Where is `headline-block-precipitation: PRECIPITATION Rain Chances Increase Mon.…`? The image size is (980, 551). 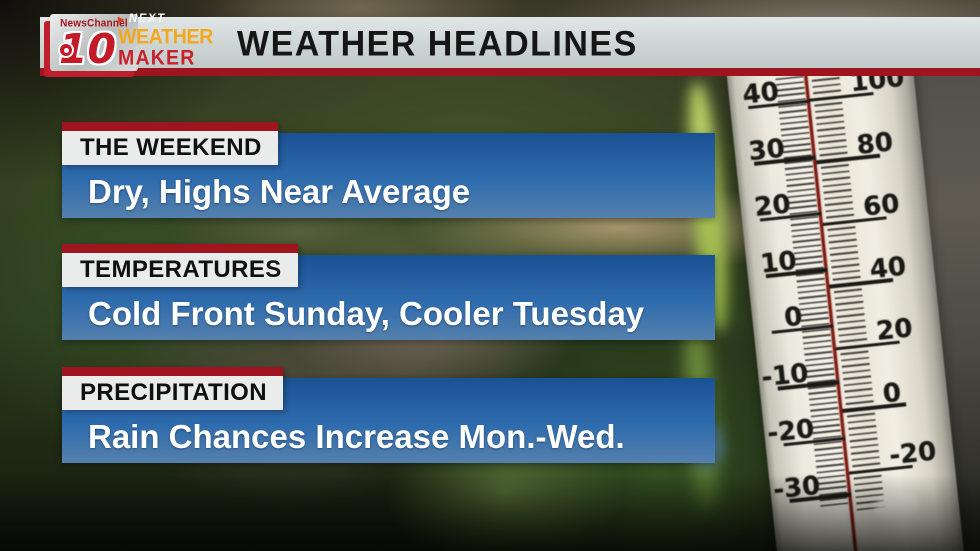 headline-block-precipitation: PRECIPITATION Rain Chances Increase Mon.… is located at coordinates (388, 415).